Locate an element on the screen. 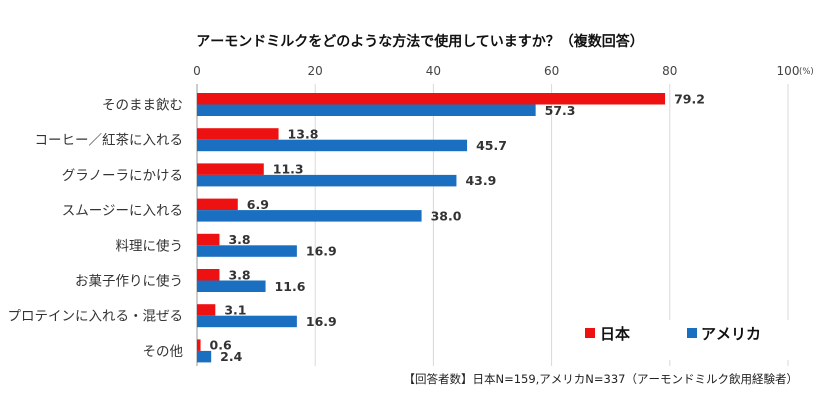  data-label: 13.8 is located at coordinates (303, 133).